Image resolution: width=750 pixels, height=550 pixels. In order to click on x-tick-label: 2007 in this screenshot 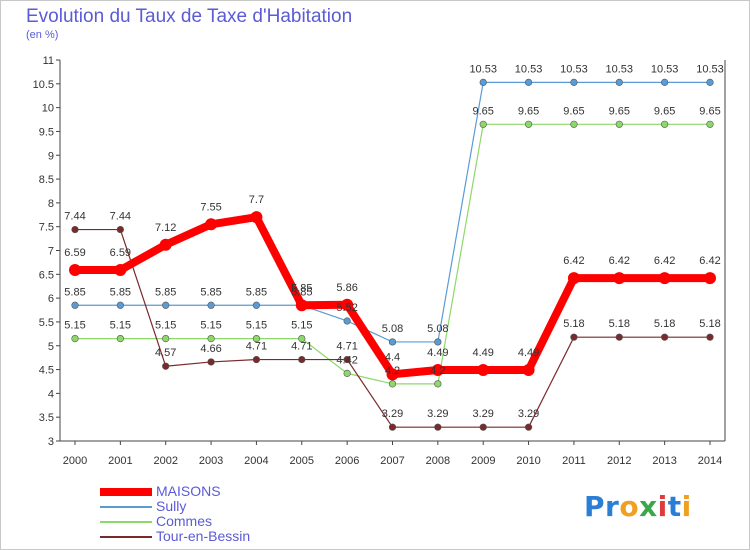, I will do `click(392, 461)`.